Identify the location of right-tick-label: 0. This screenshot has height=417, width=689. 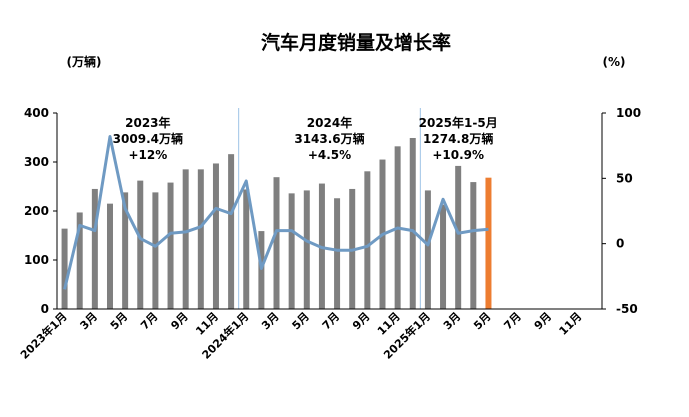
(620, 244).